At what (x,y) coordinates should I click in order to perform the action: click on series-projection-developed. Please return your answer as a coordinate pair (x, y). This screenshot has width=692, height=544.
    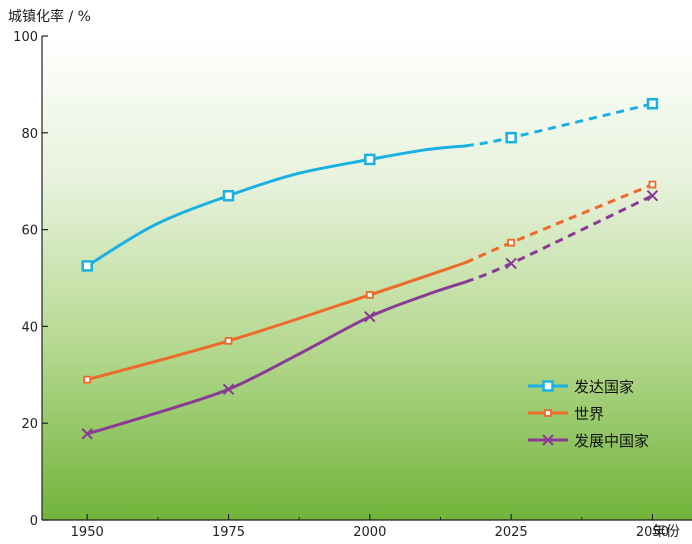
    Looking at the image, I should click on (559, 125).